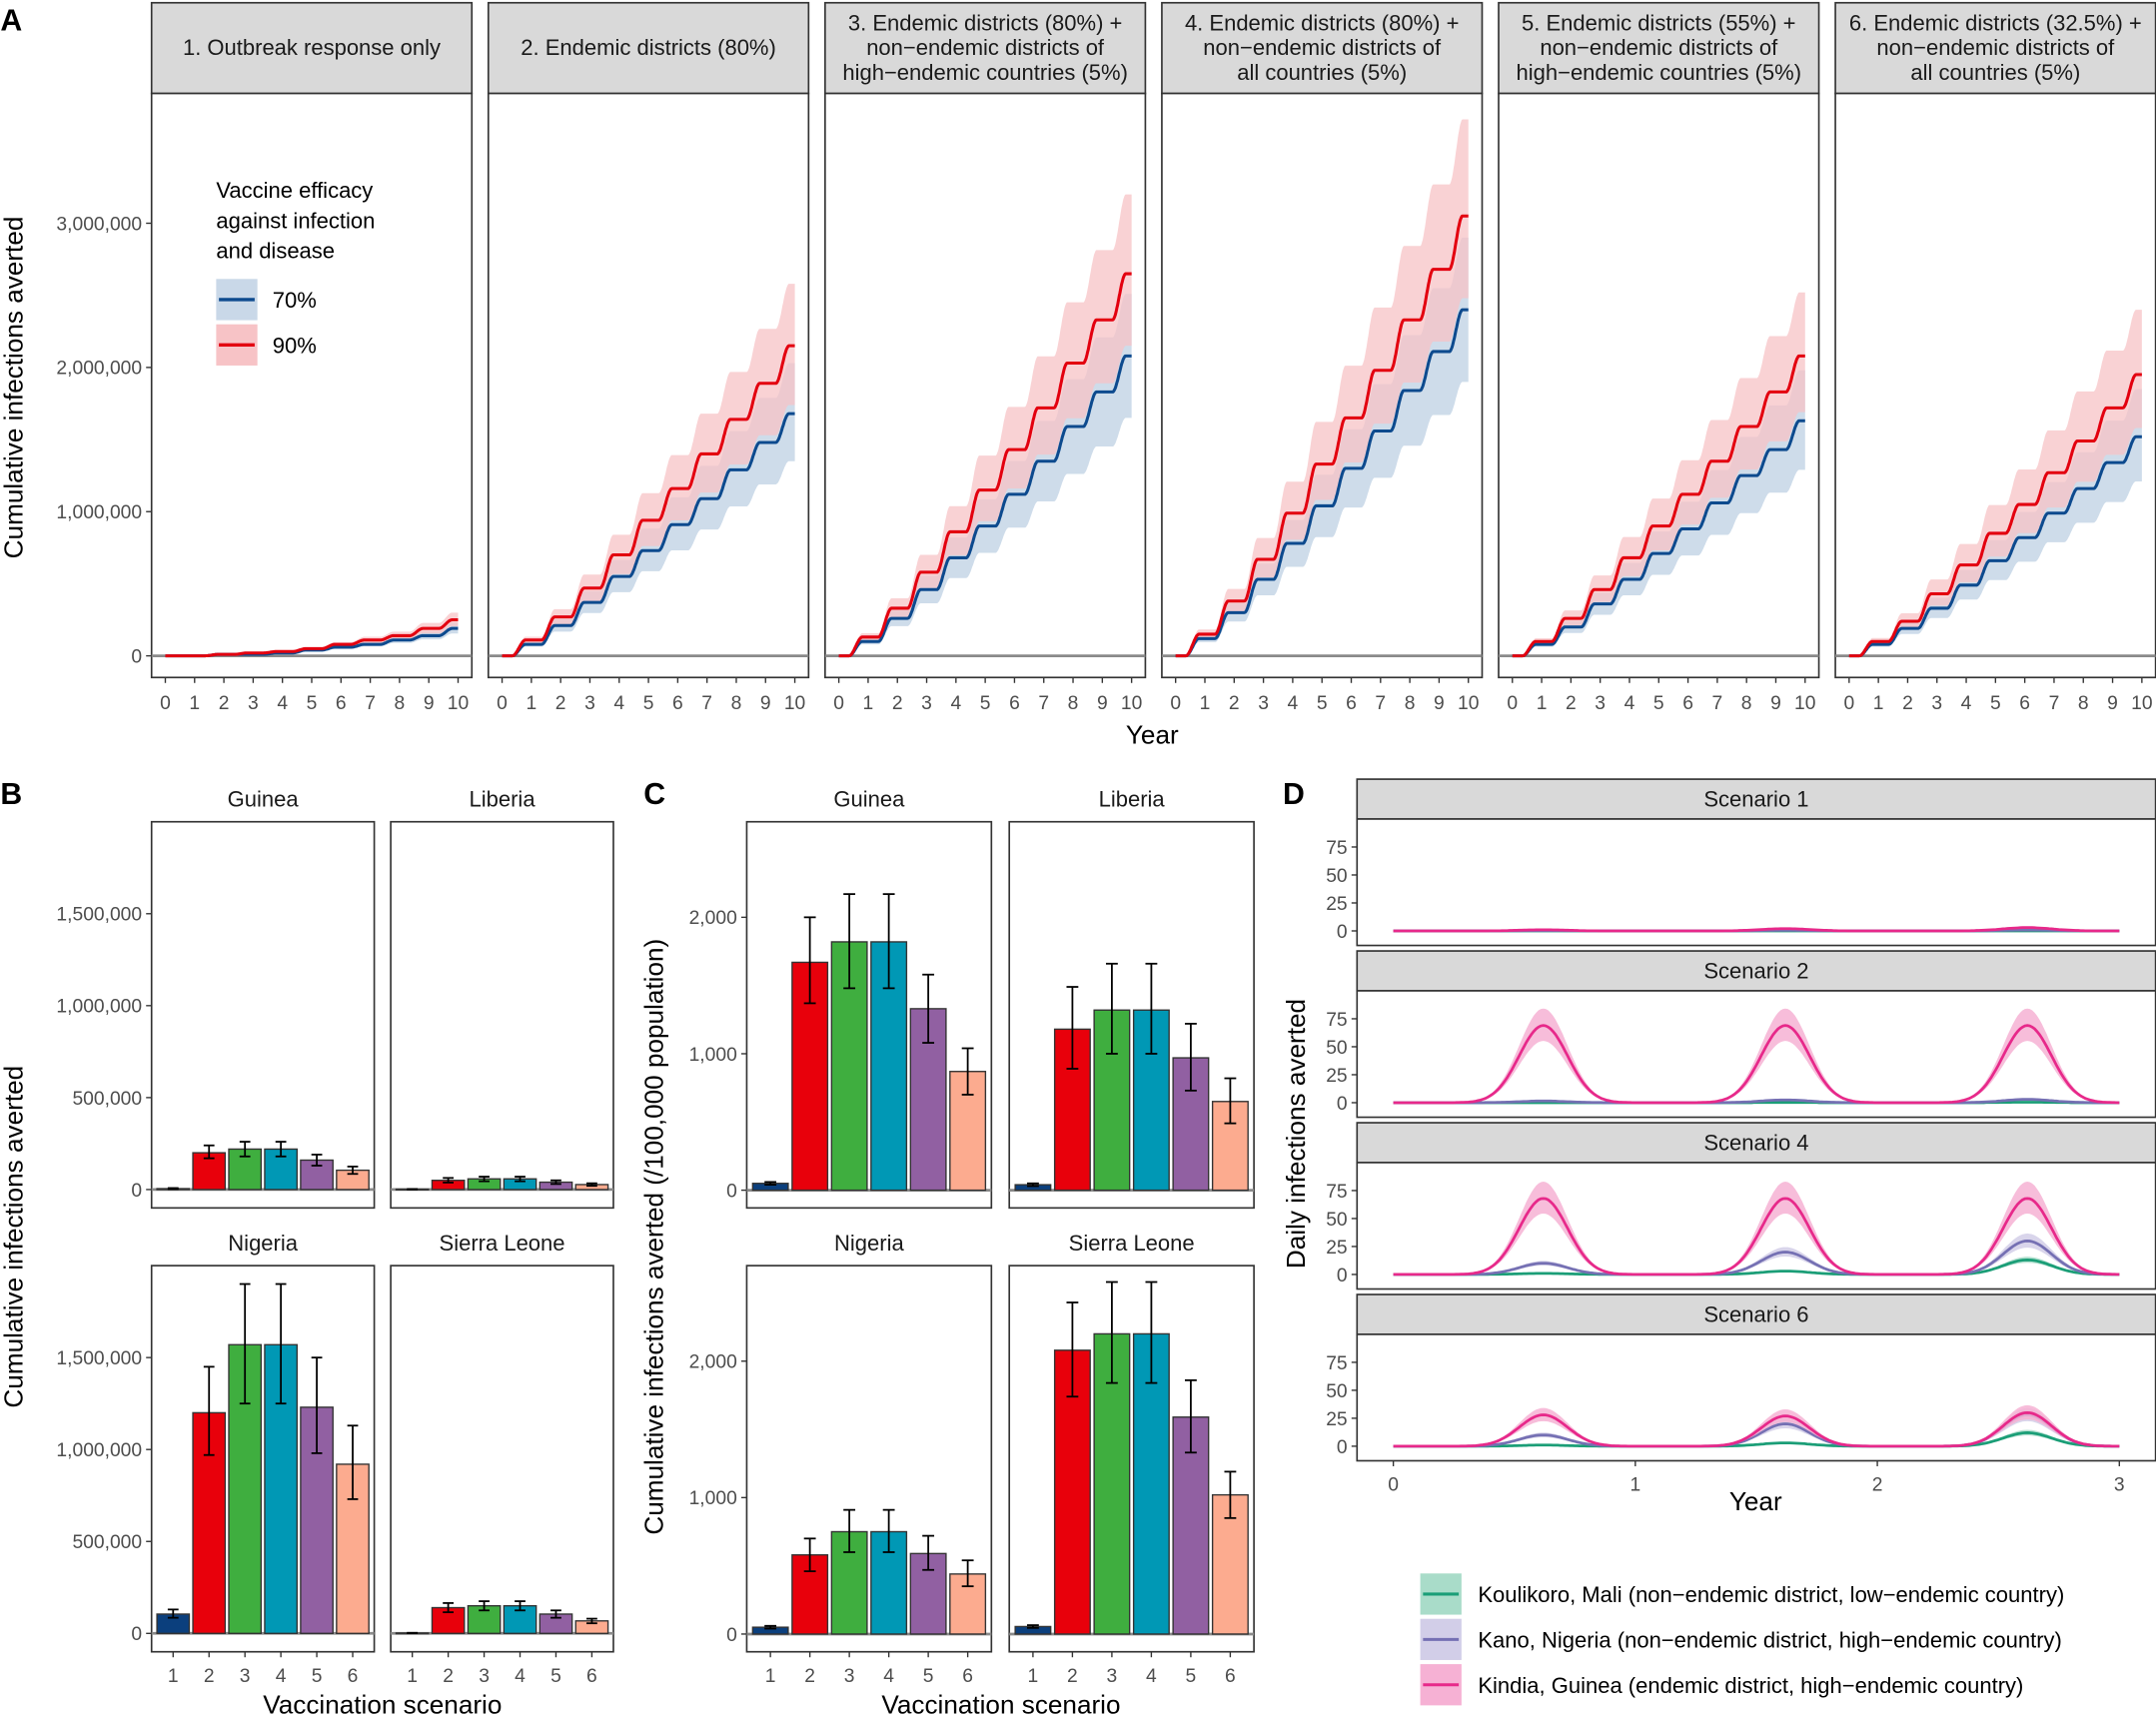 The image size is (2156, 1715). I want to click on facet-title: all countries (5%), so click(1995, 72).